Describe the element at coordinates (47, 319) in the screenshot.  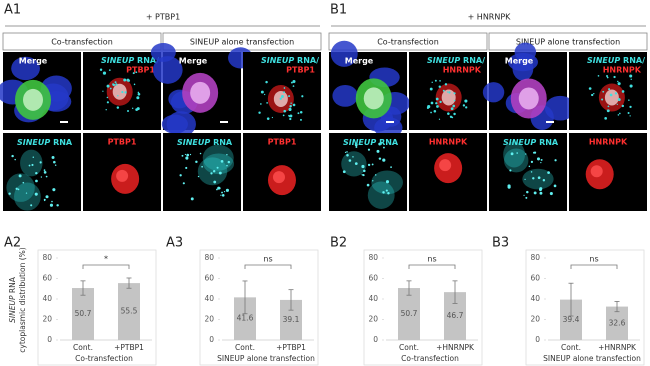
I see `y-tick-label: 20` at that location.